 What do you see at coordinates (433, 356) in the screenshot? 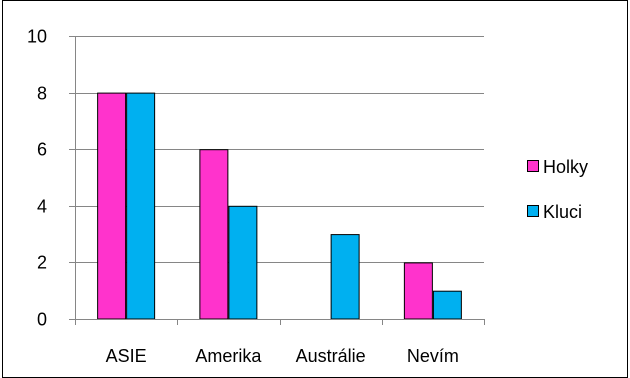
I see `x-tick-label: Nevím` at bounding box center [433, 356].